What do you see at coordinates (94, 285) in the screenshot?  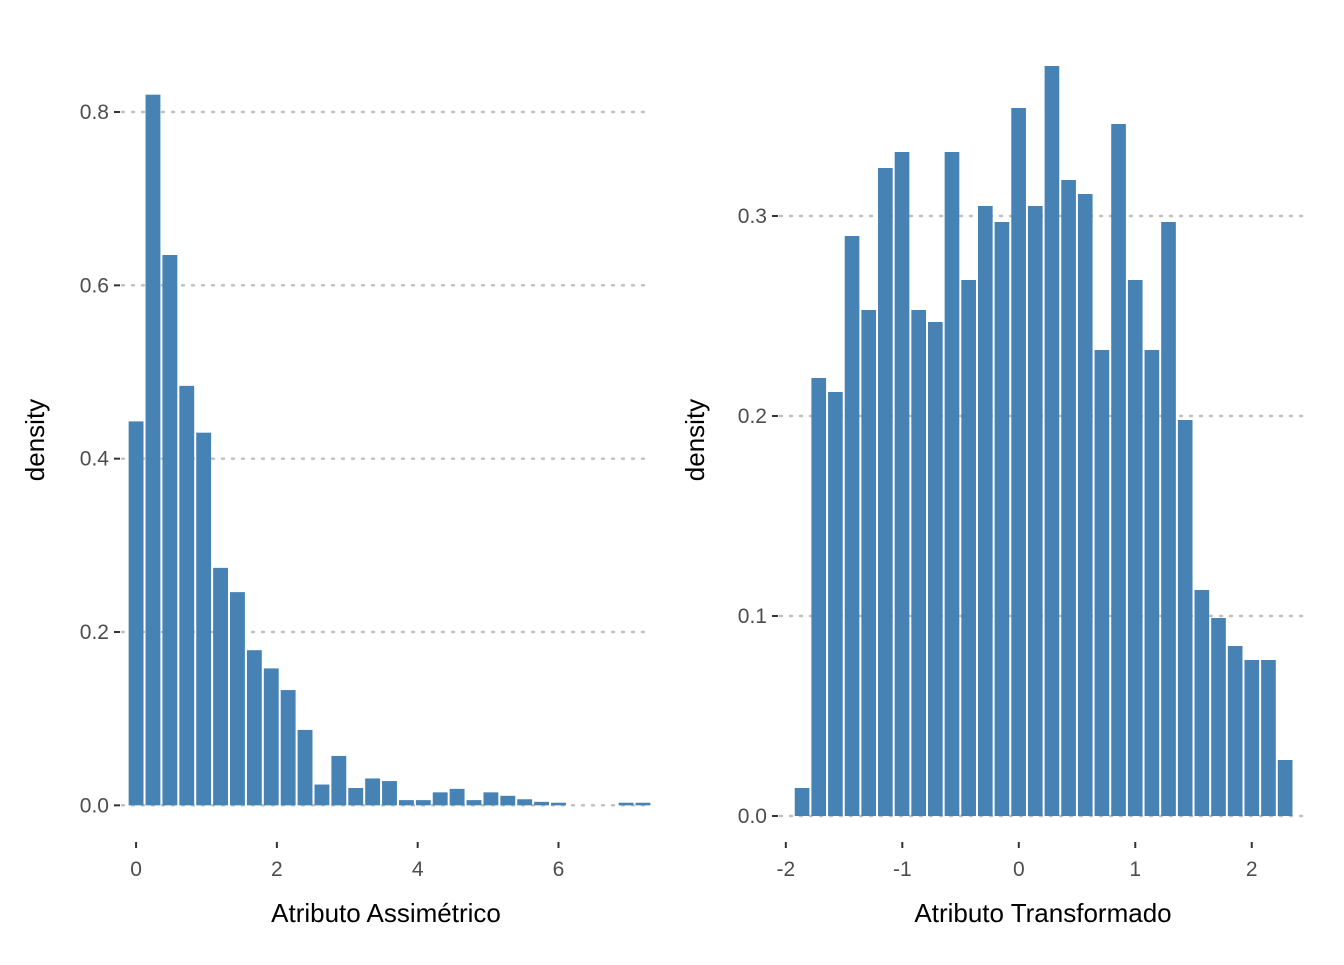 I see `y-tick-label: 0.6` at bounding box center [94, 285].